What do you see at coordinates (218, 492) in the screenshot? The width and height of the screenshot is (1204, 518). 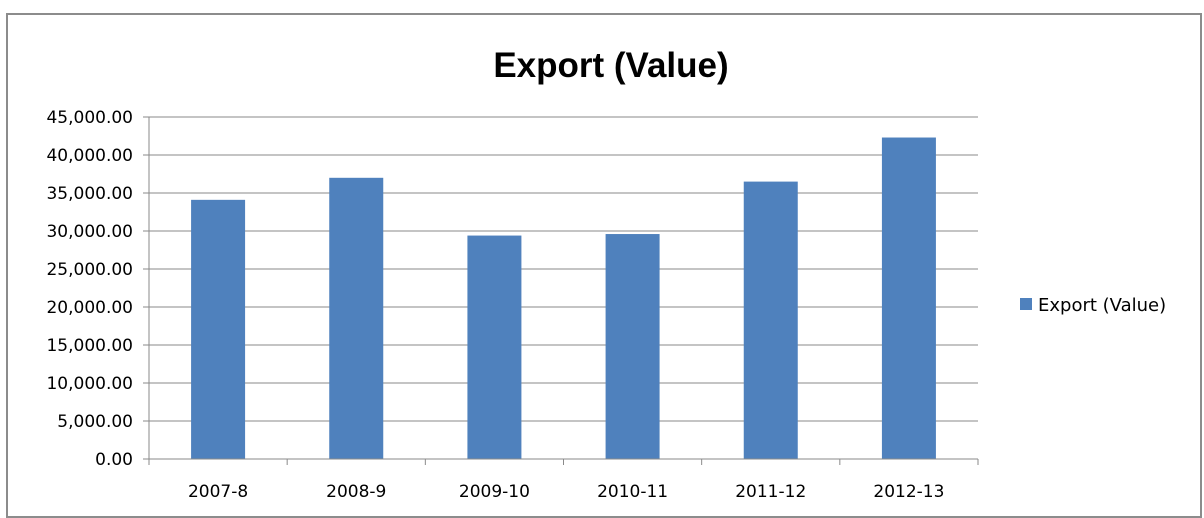 I see `x-tick-label: 2007-8` at bounding box center [218, 492].